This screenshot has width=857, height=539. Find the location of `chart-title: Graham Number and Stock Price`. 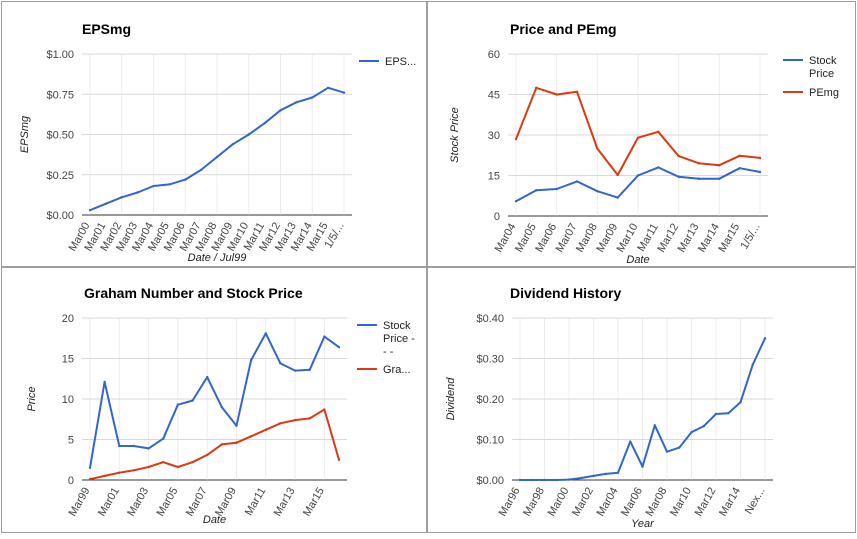

chart-title: Graham Number and Stock Price is located at coordinates (193, 293).